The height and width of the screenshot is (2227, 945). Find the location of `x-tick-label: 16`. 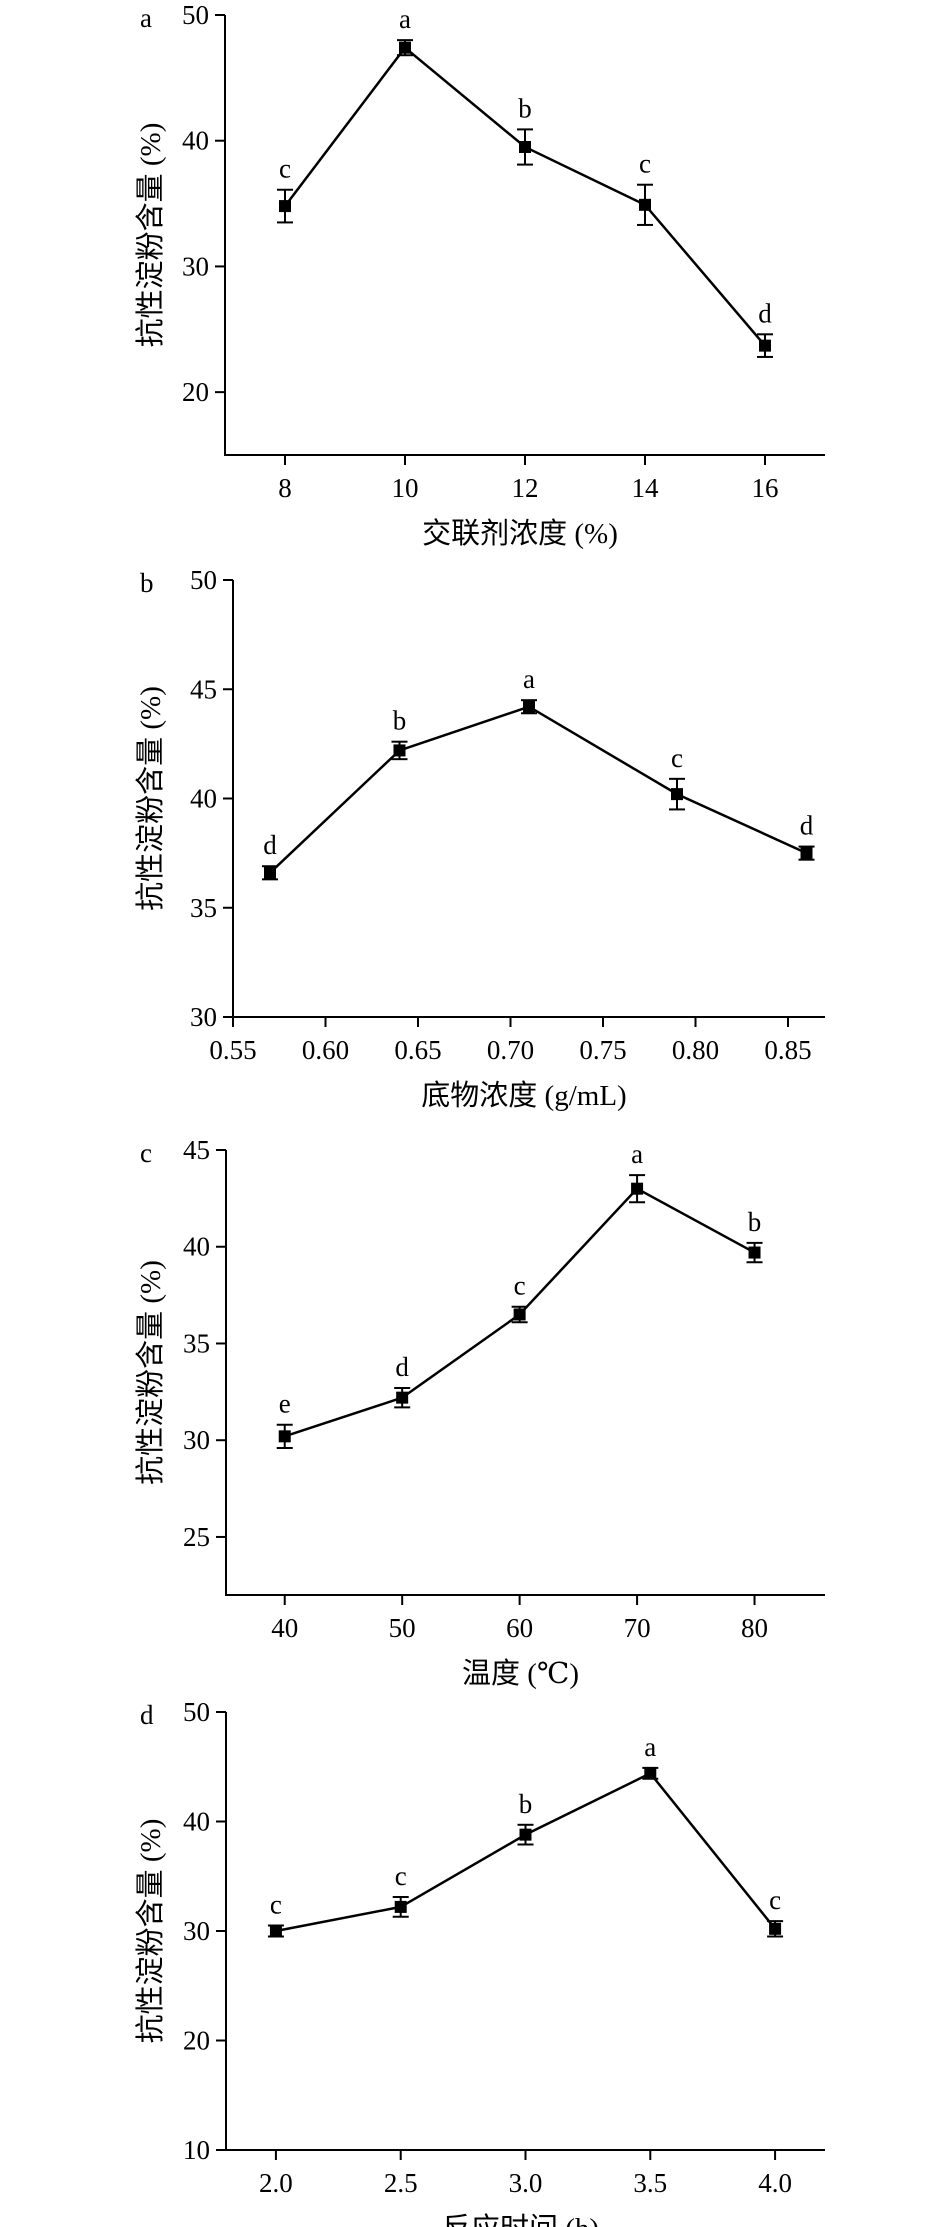

x-tick-label: 16 is located at coordinates (765, 488).